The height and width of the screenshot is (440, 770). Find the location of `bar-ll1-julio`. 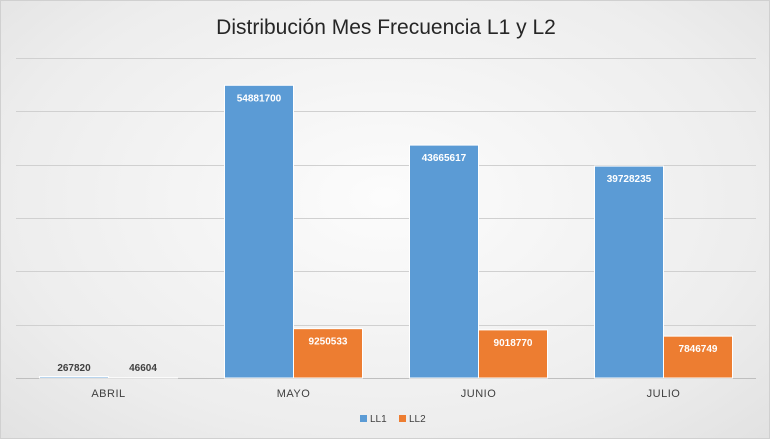

bar-ll1-julio is located at coordinates (629, 272).